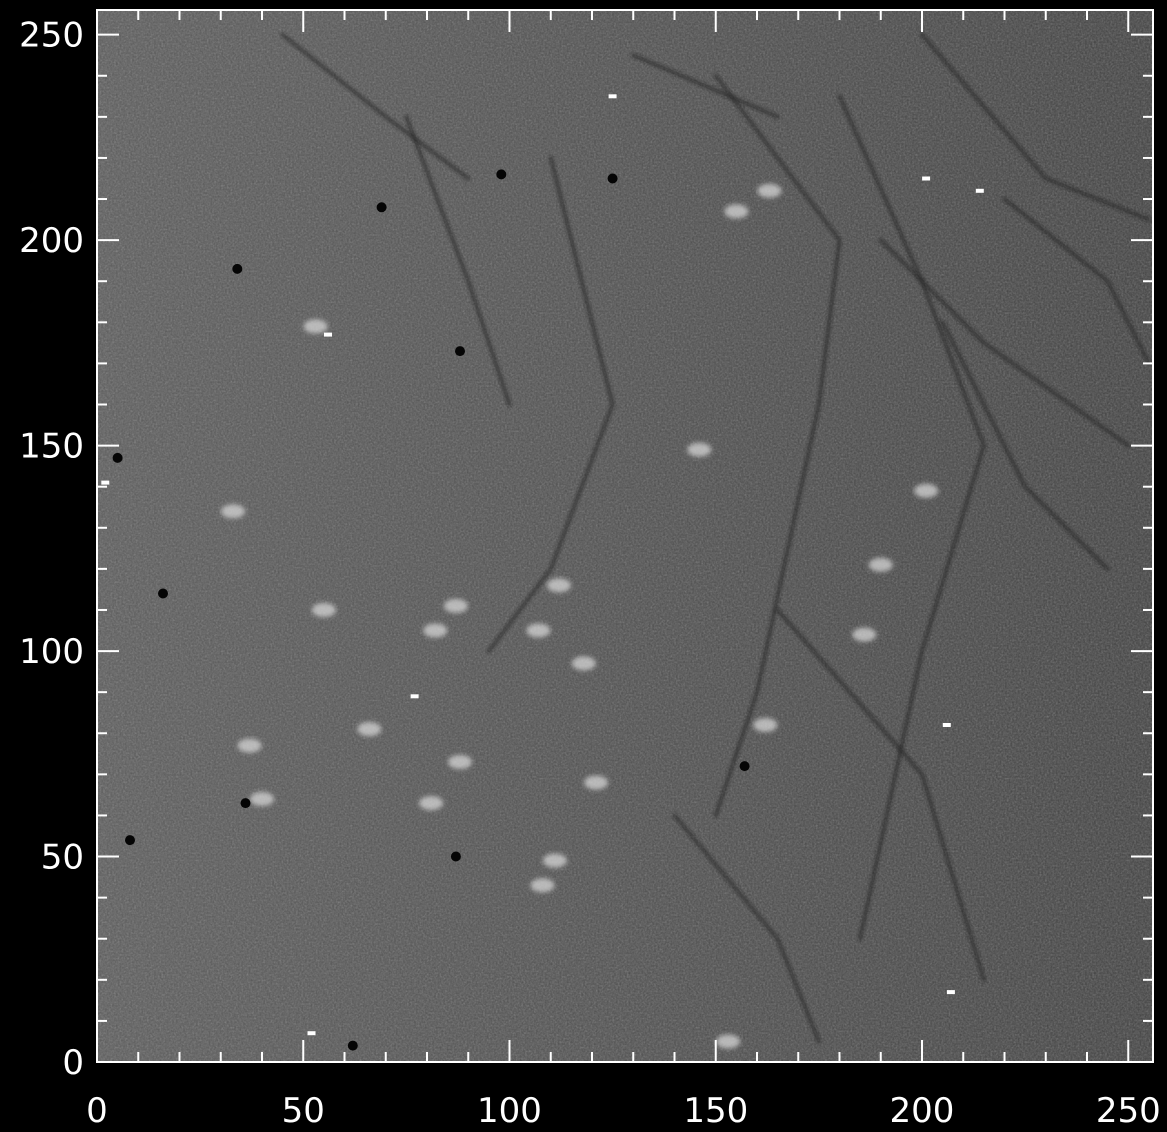 The height and width of the screenshot is (1132, 1167). Describe the element at coordinates (715, 1111) in the screenshot. I see `x-tick-label: 150` at that location.